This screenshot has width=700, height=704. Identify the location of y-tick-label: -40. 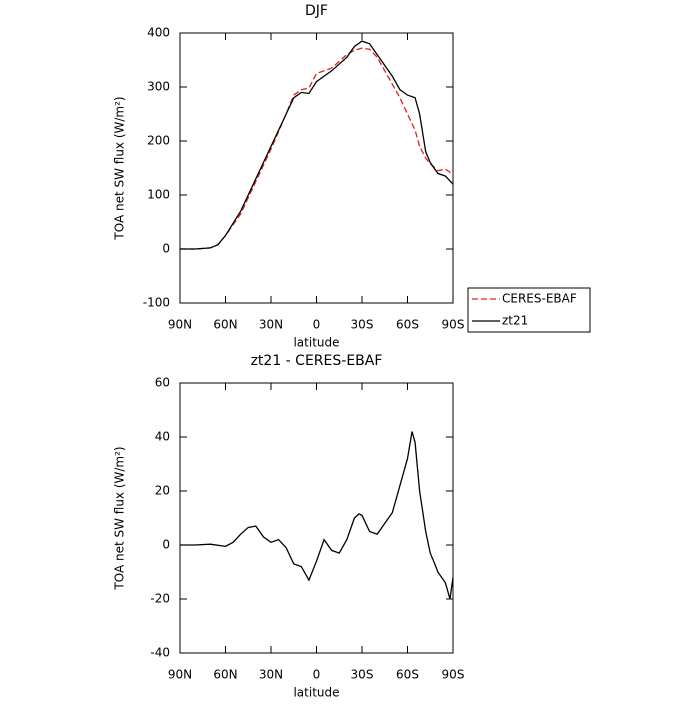
(160, 653).